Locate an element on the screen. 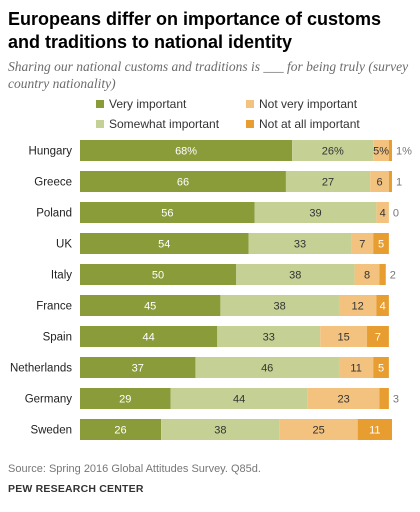 The width and height of the screenshot is (420, 512). bar-uk-somewhat-important is located at coordinates (300, 243).